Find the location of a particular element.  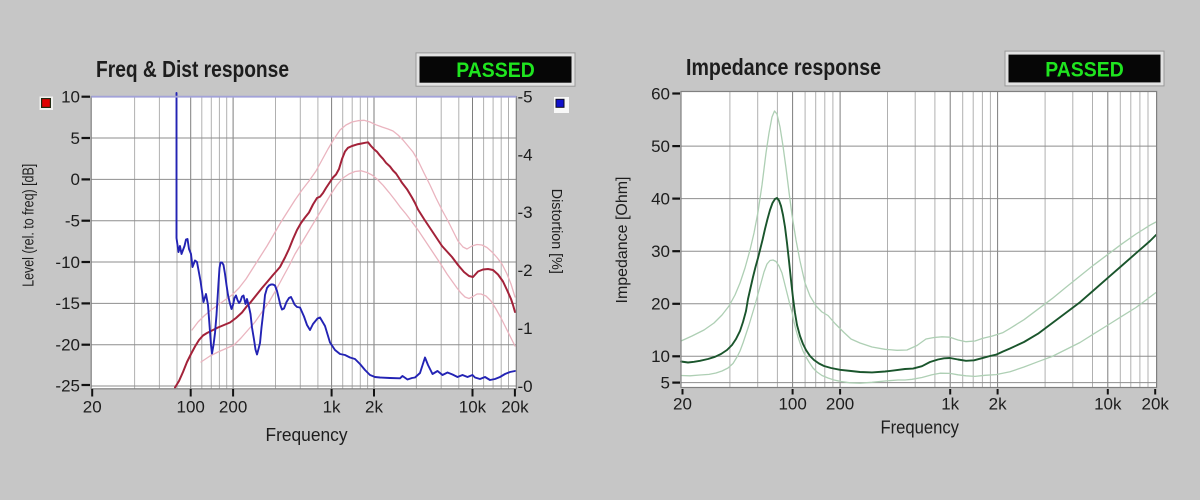

svg-text: -25 is located at coordinates (67, 386).